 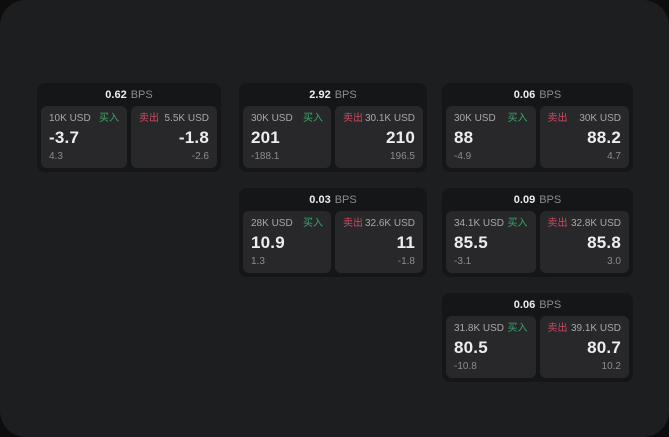 What do you see at coordinates (604, 242) in the screenshot?
I see `sell-price: 85.8` at bounding box center [604, 242].